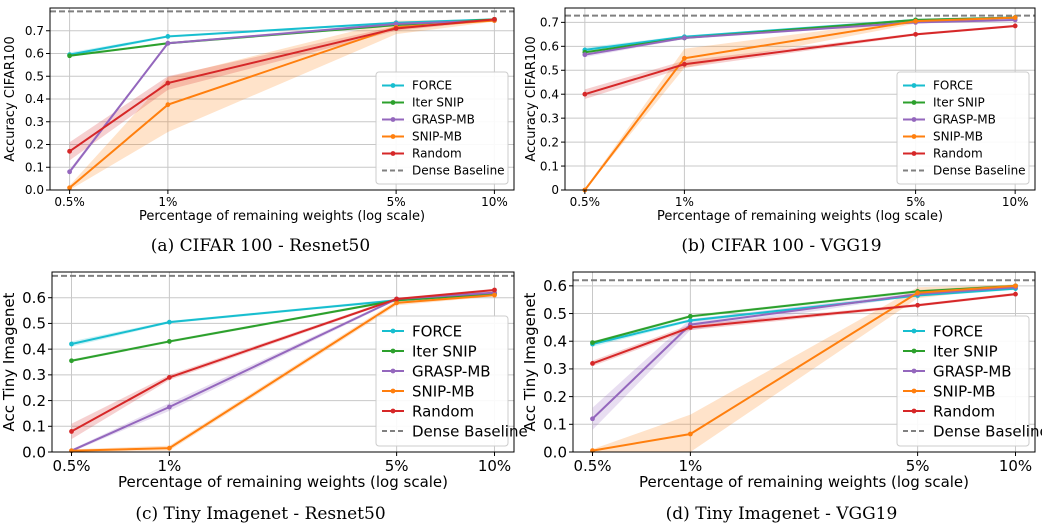 The height and width of the screenshot is (529, 1042). I want to click on series-line-random, so click(282, 85).